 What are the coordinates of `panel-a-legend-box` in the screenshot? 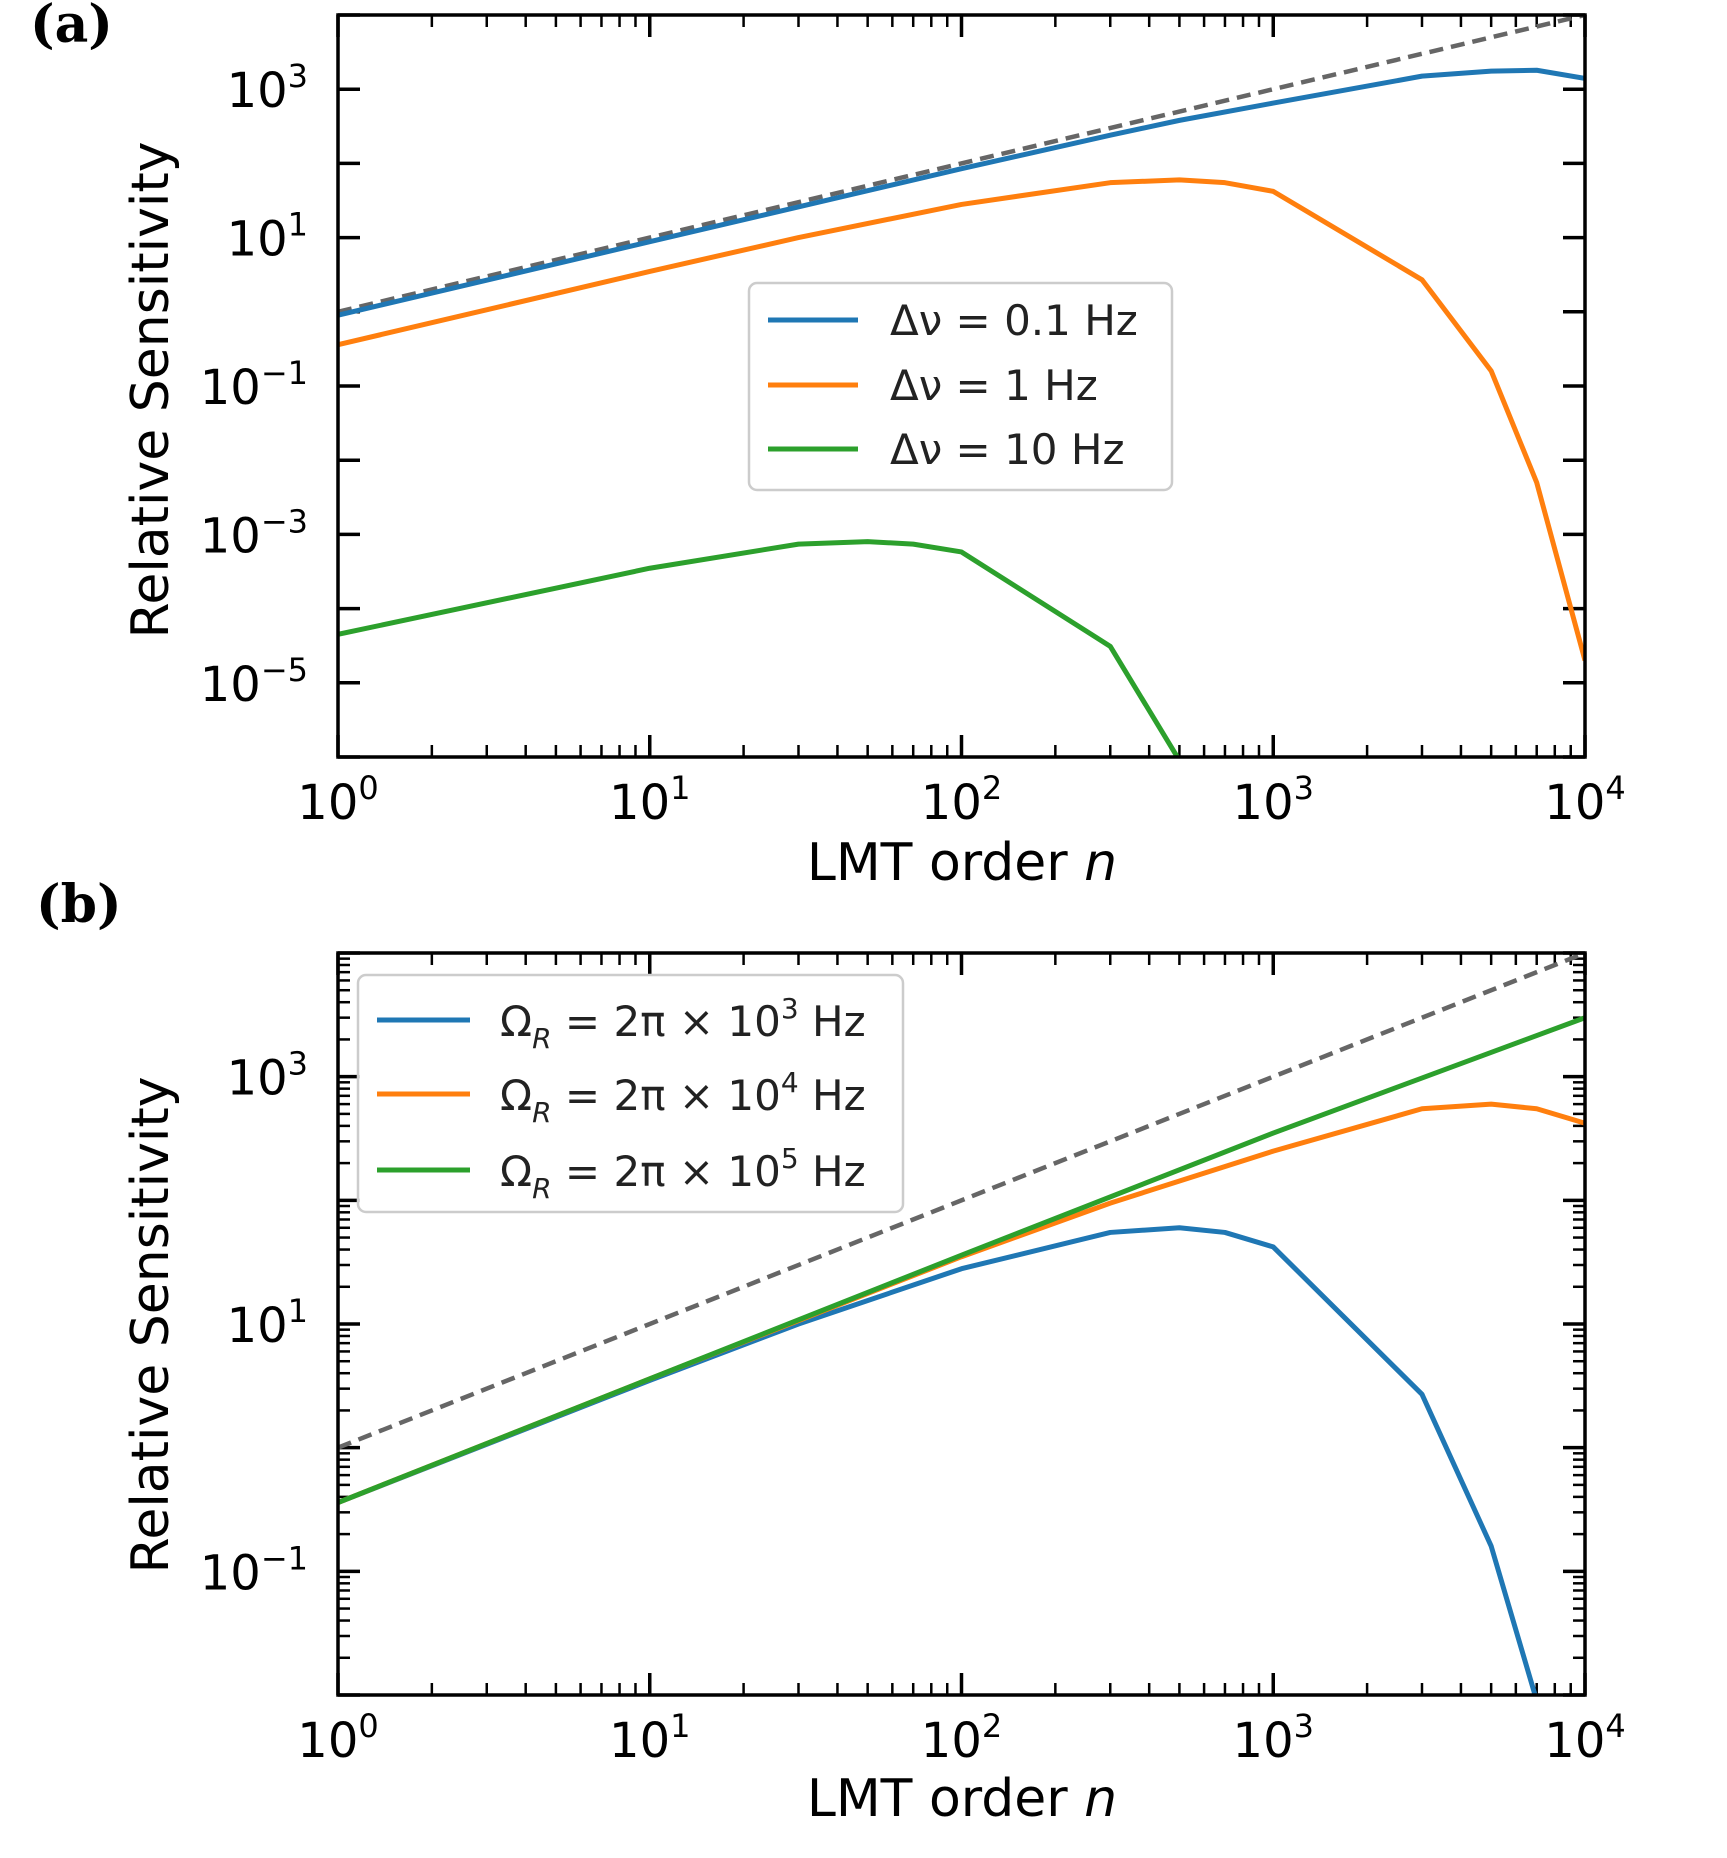 It's located at (960, 386).